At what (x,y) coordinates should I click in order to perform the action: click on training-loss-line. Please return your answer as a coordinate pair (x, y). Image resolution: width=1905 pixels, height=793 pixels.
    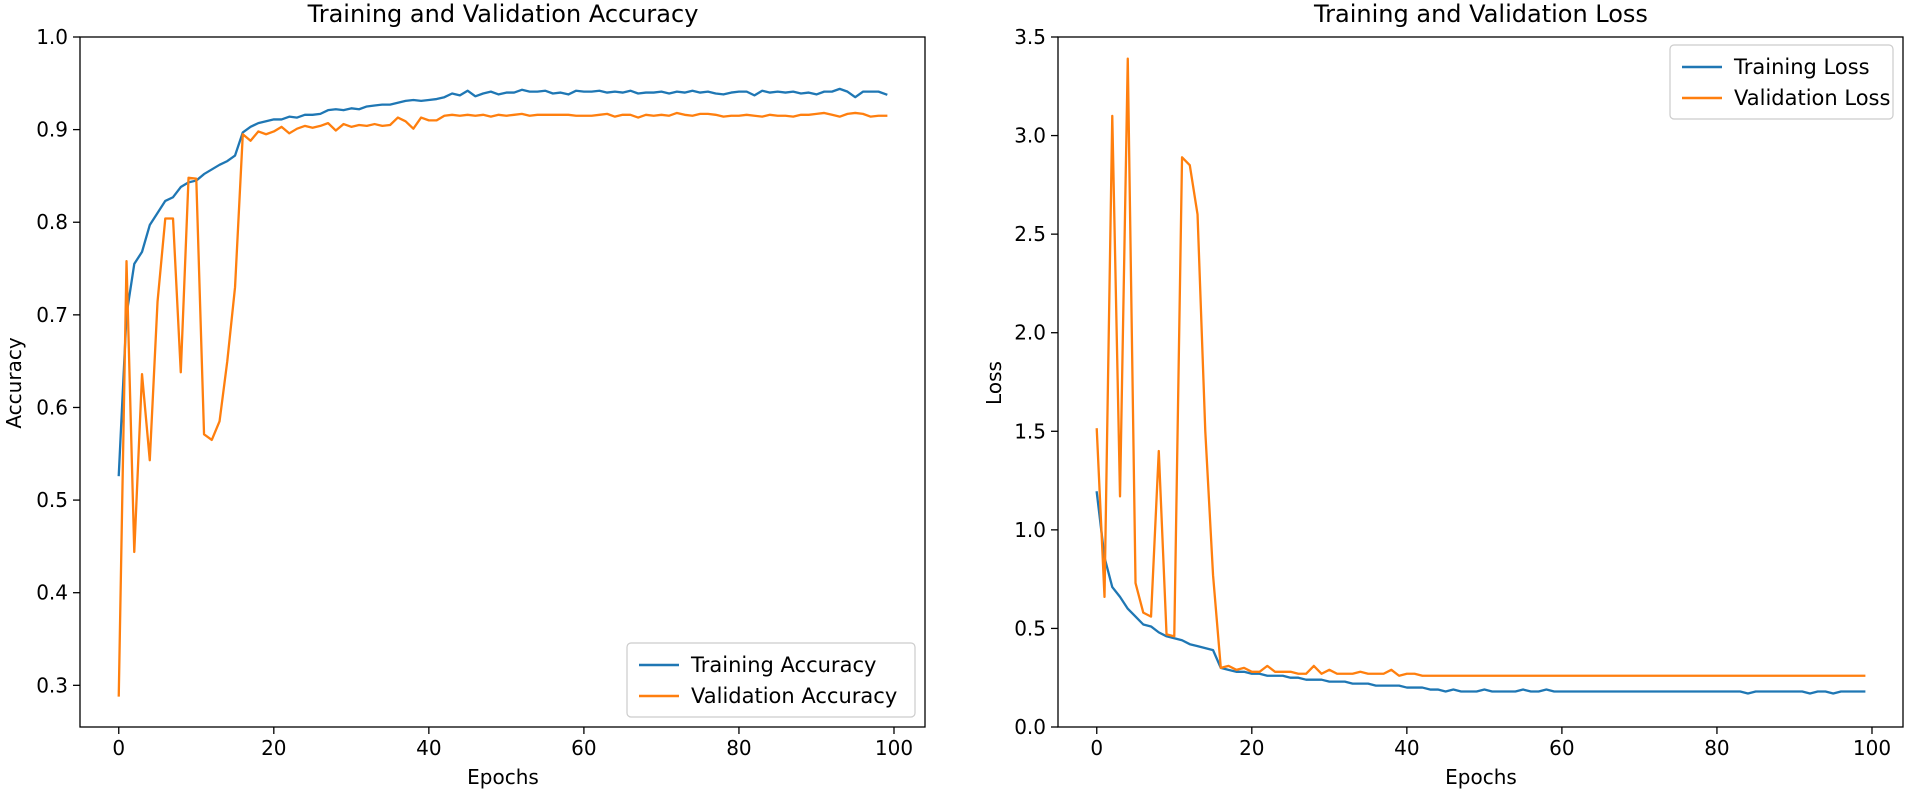
    Looking at the image, I should click on (1480, 593).